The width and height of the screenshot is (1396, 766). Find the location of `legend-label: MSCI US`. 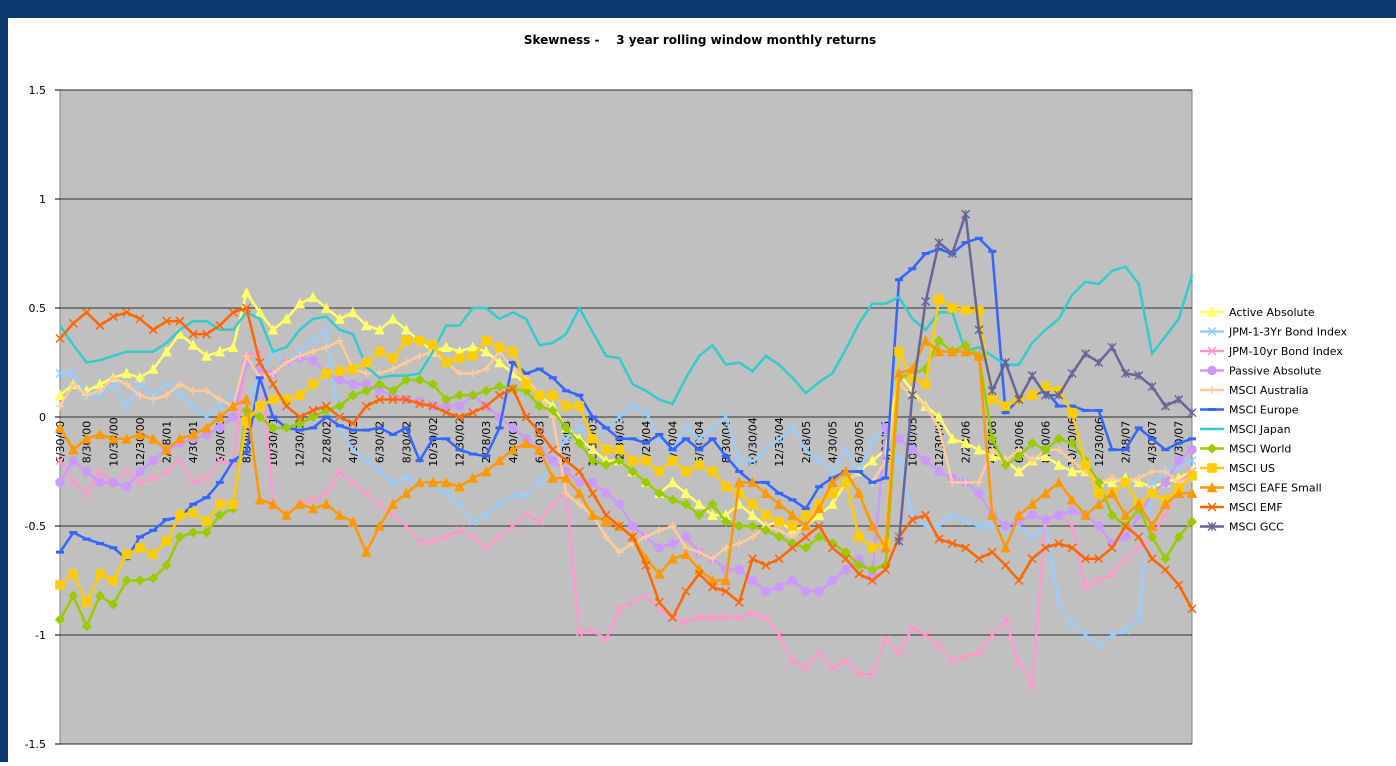

legend-label: MSCI US is located at coordinates (1252, 468).